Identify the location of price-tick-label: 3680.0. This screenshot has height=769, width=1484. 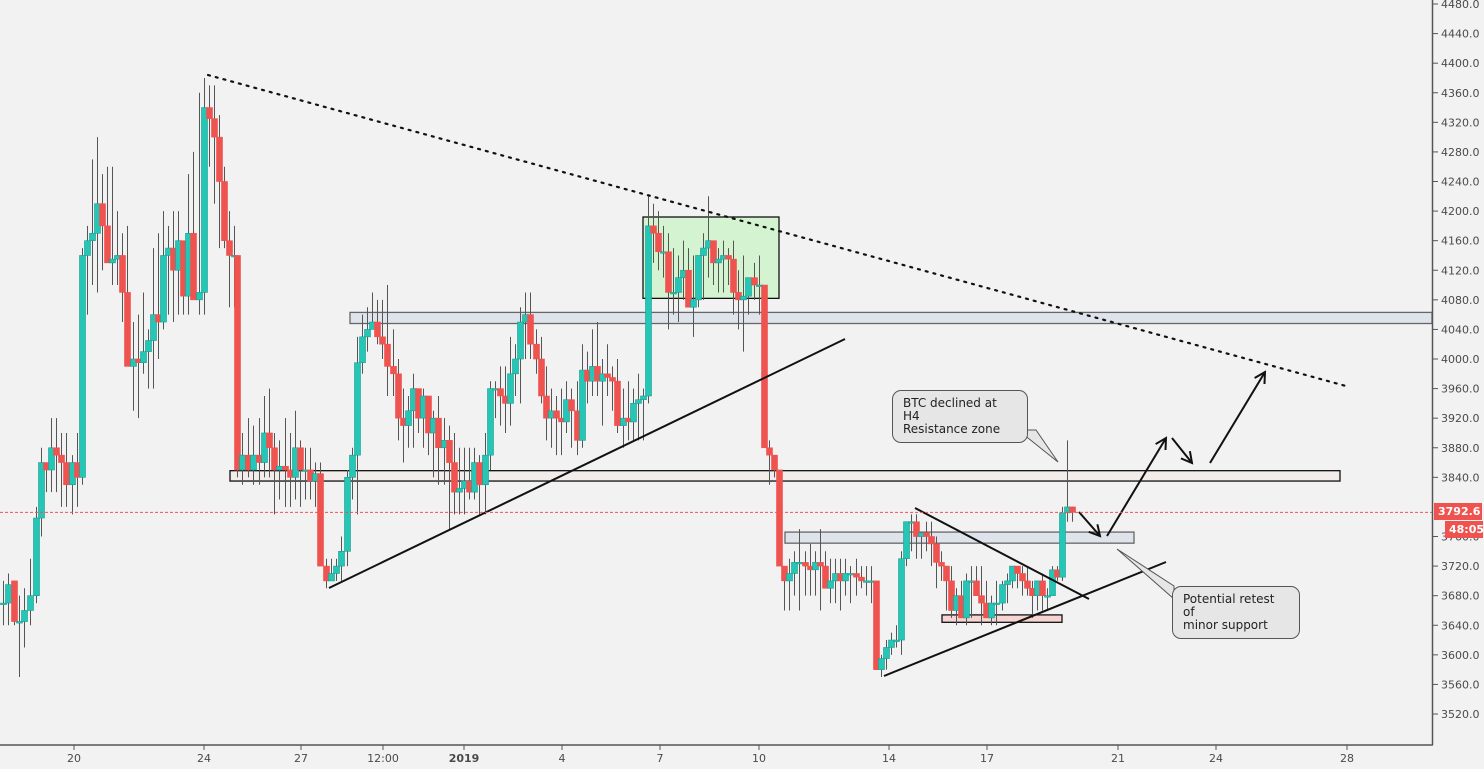
(1460, 596).